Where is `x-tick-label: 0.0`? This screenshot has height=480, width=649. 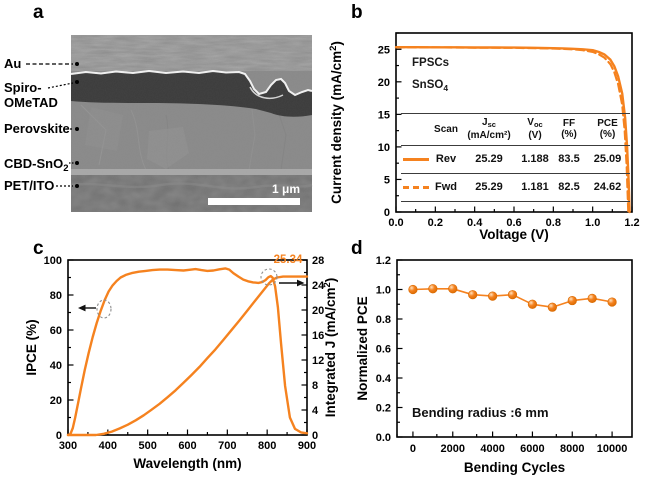
x-tick-label: 0.0 is located at coordinates (395, 223).